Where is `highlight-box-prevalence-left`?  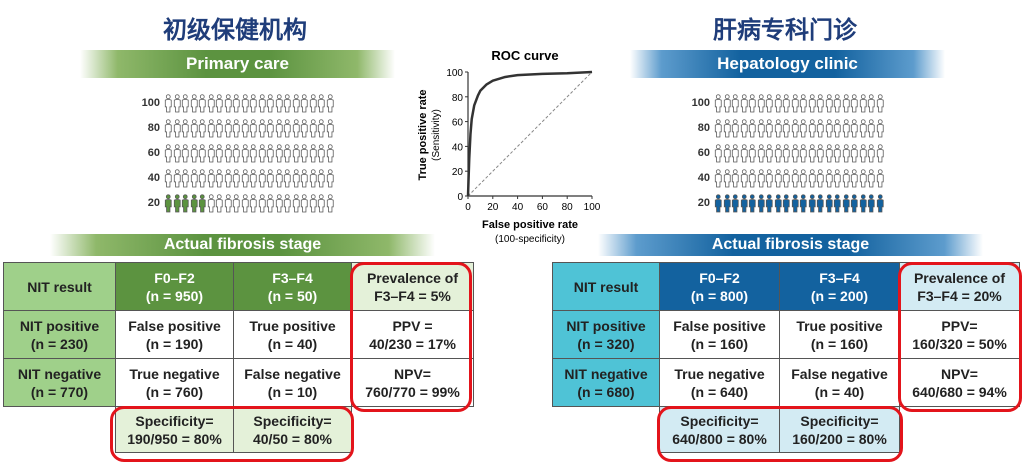 highlight-box-prevalence-left is located at coordinates (411, 337).